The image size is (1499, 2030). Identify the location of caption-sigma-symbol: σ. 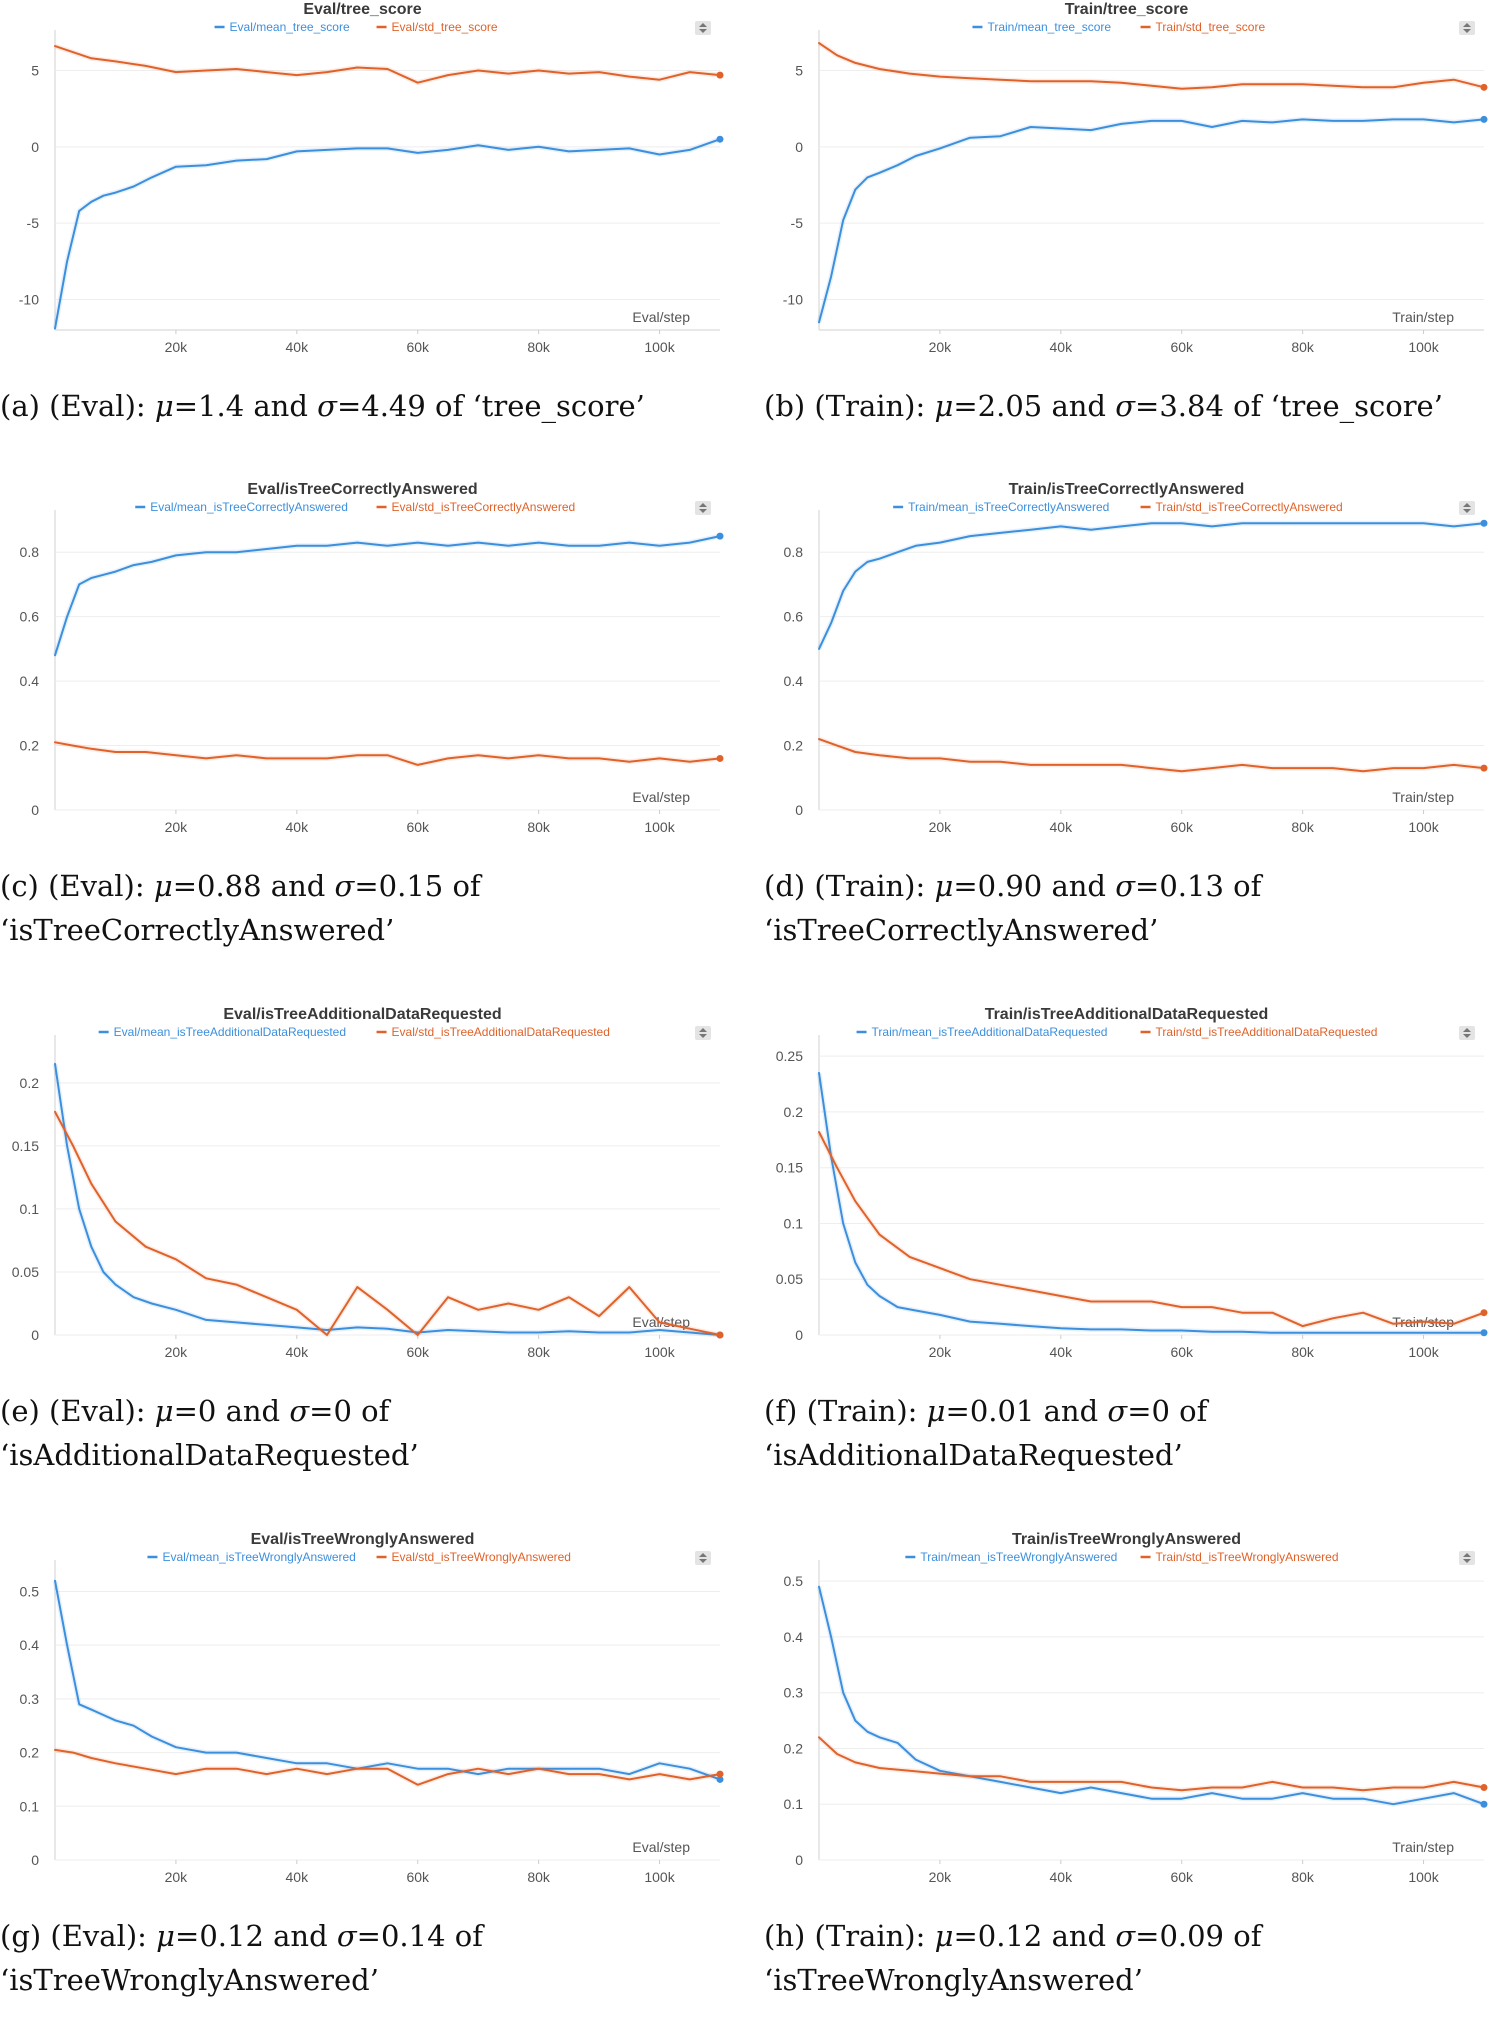
(1125, 406).